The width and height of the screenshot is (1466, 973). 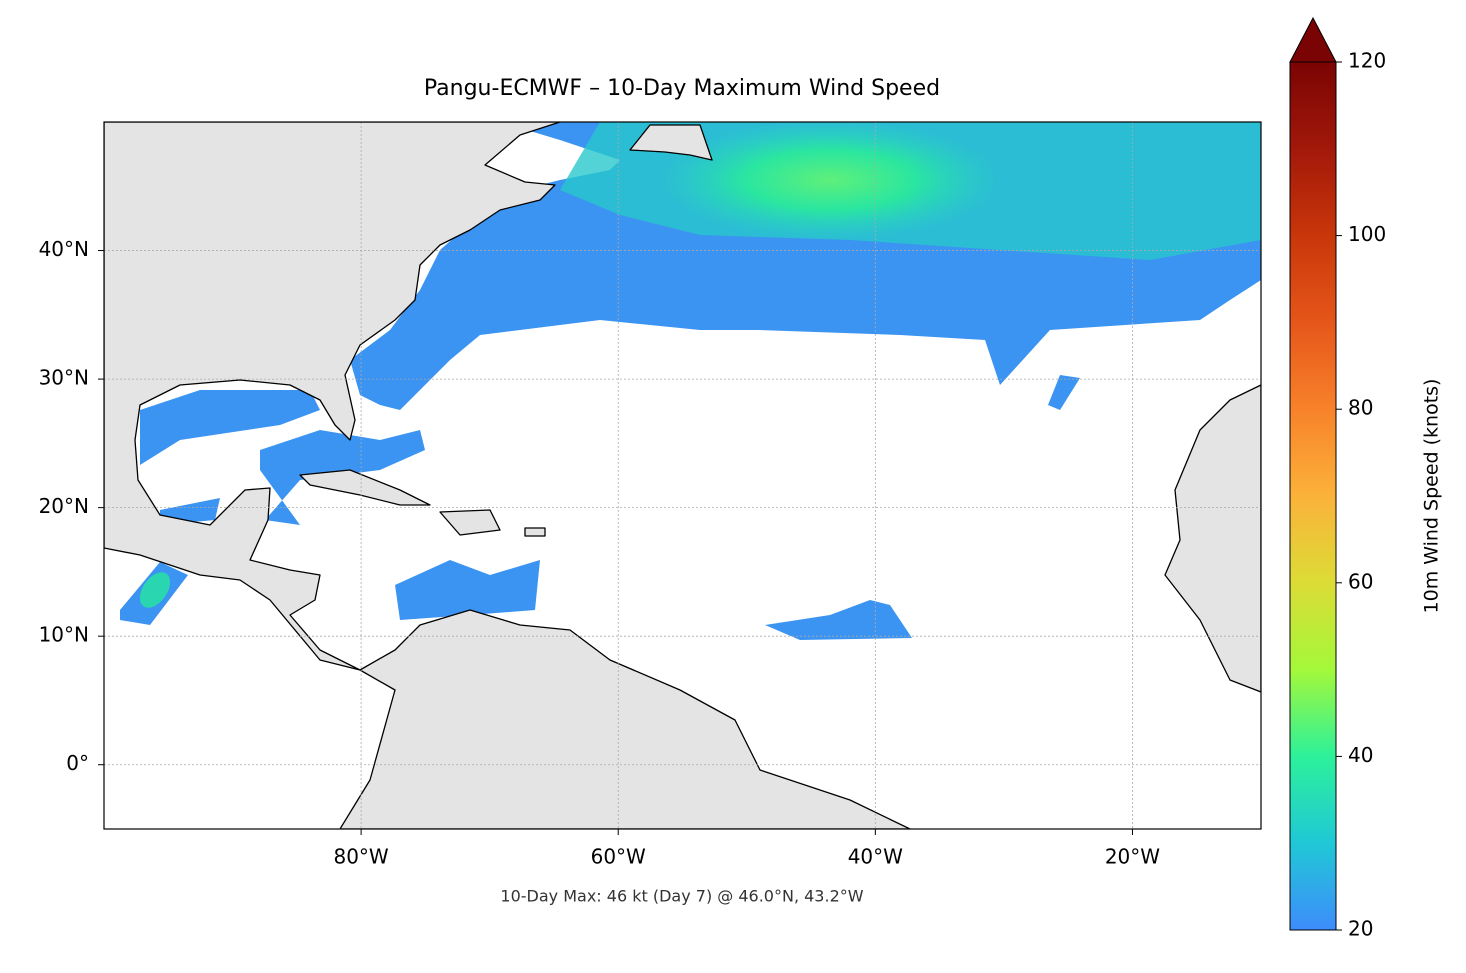 I want to click on colorbar-scale, so click(x=1313, y=496).